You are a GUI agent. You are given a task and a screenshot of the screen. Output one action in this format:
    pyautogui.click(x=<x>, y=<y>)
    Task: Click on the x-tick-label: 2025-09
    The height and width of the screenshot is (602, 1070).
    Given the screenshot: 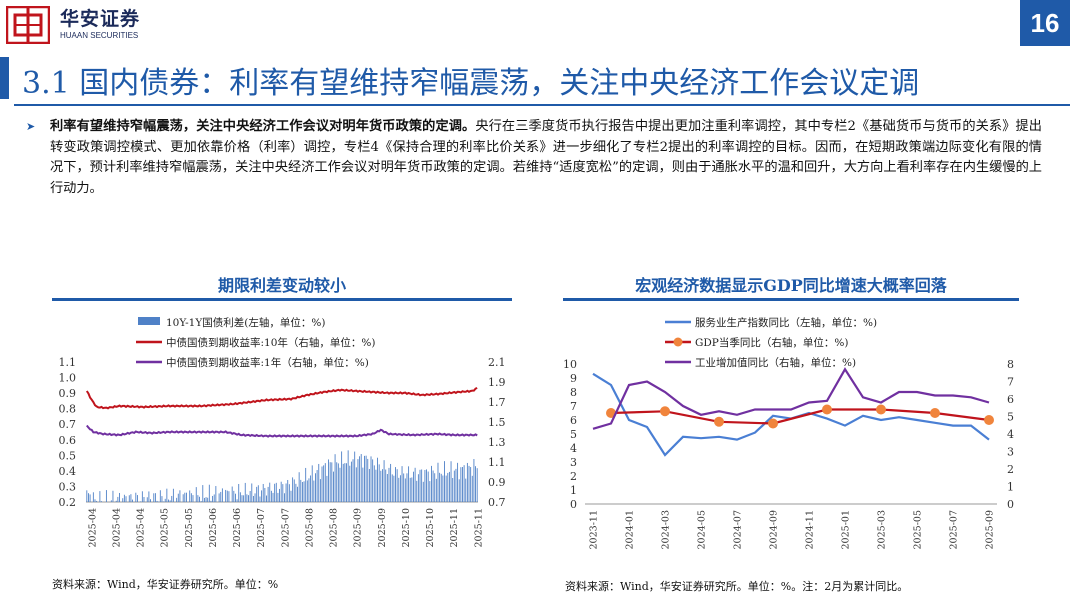 What is the action you would take?
    pyautogui.click(x=358, y=527)
    